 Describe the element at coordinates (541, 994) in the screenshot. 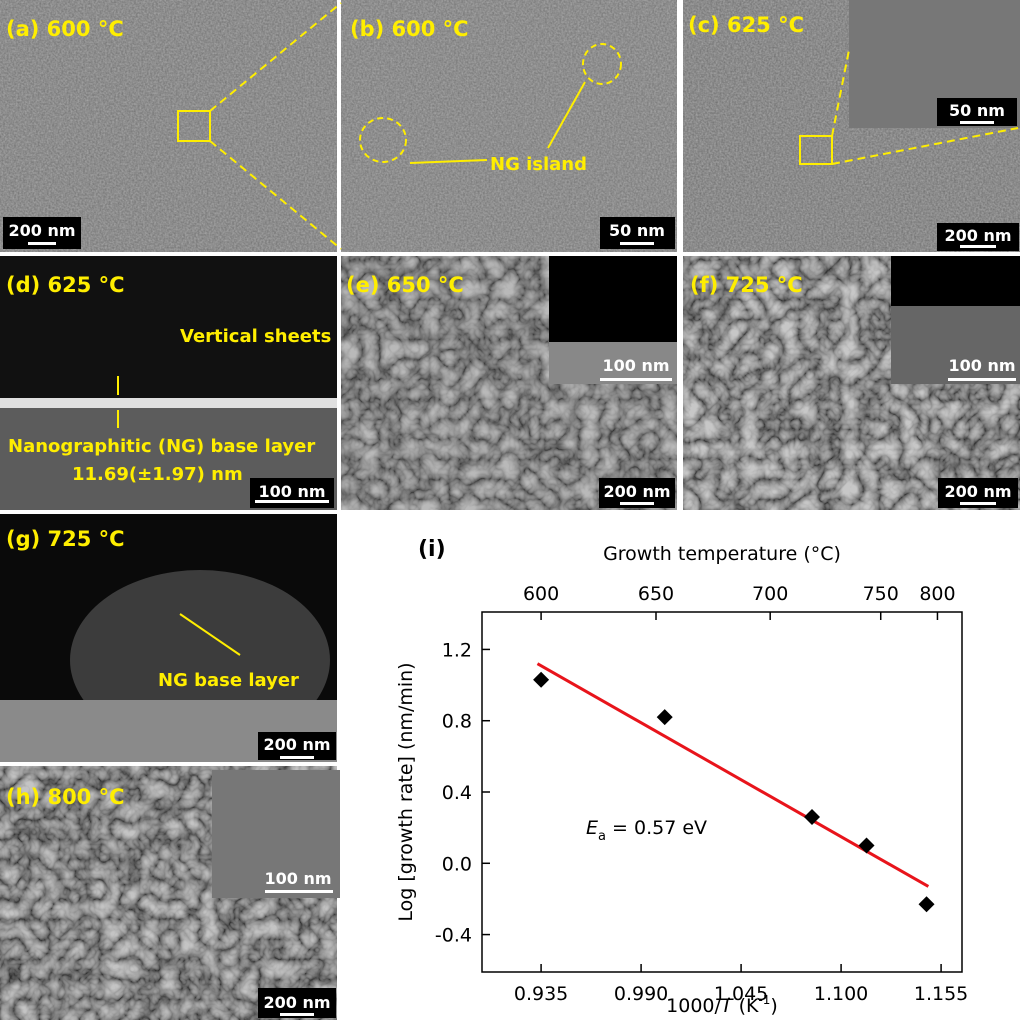

I see `x-tick-label: 0.935` at that location.